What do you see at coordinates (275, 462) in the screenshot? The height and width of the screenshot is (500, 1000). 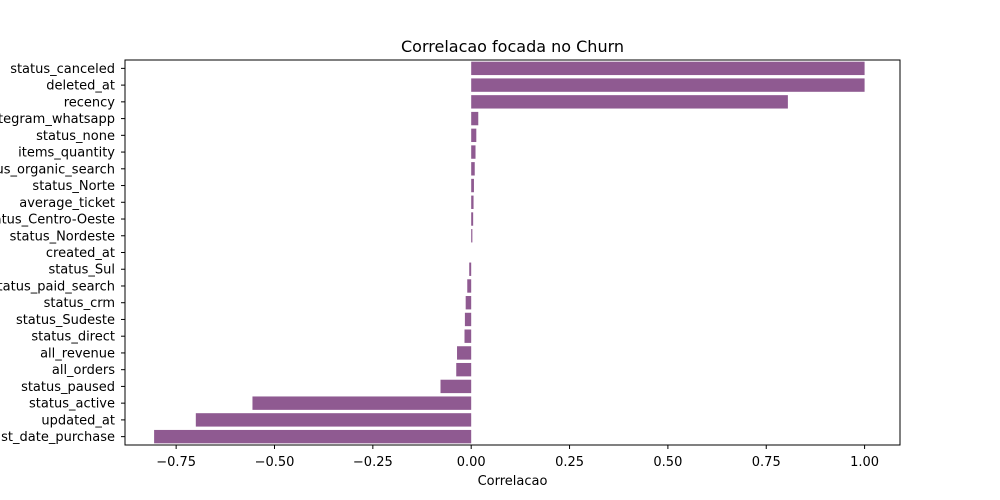 I see `x-tick-label: −0.50` at bounding box center [275, 462].